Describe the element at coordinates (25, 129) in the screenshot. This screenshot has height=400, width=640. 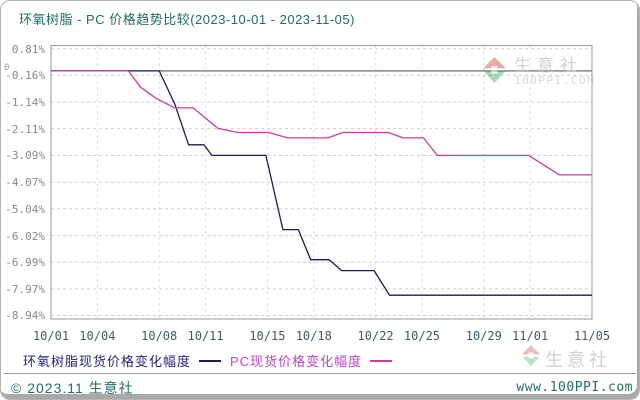
I see `y-tick-label: -2.11%` at that location.